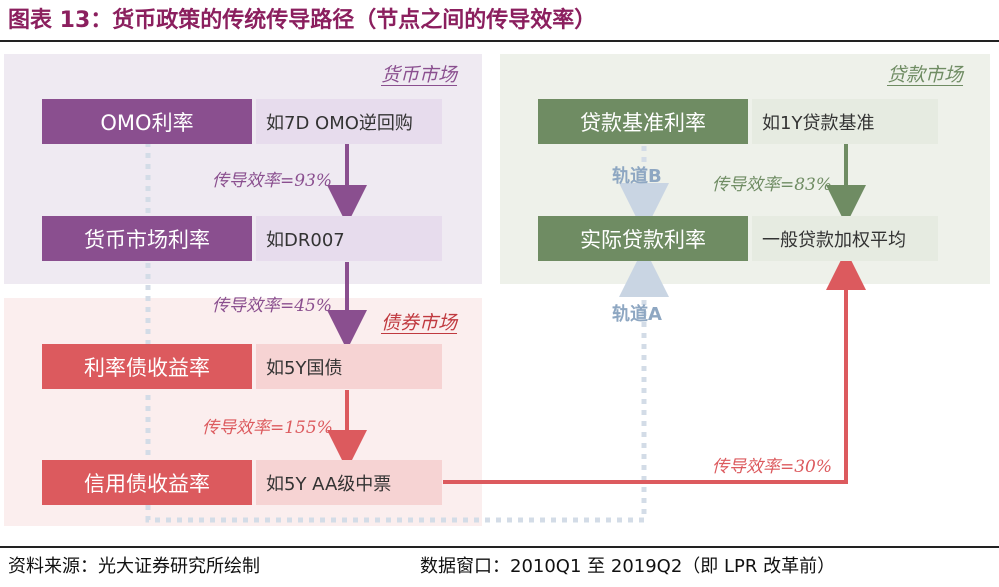  What do you see at coordinates (637, 314) in the screenshot?
I see `track-a-label: 轨道A` at bounding box center [637, 314].